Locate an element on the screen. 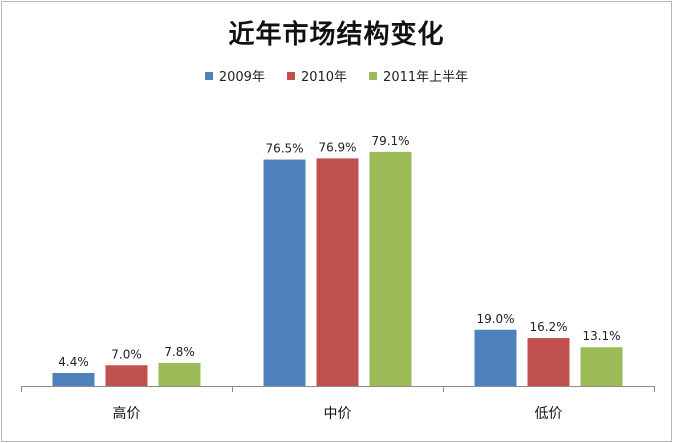 The width and height of the screenshot is (673, 443). data-label: 7.8% is located at coordinates (179, 352).